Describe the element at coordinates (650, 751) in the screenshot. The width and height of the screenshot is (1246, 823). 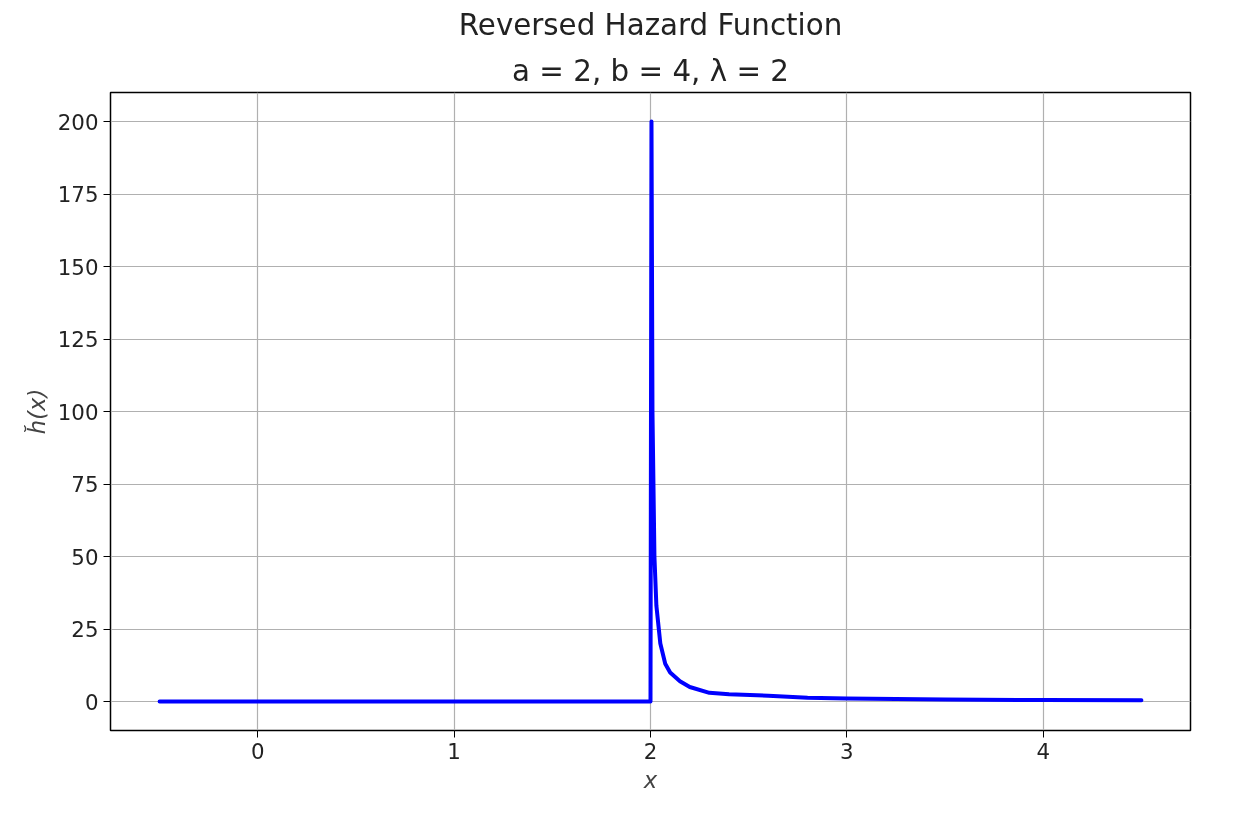
I see `x-tick-label: 2` at that location.